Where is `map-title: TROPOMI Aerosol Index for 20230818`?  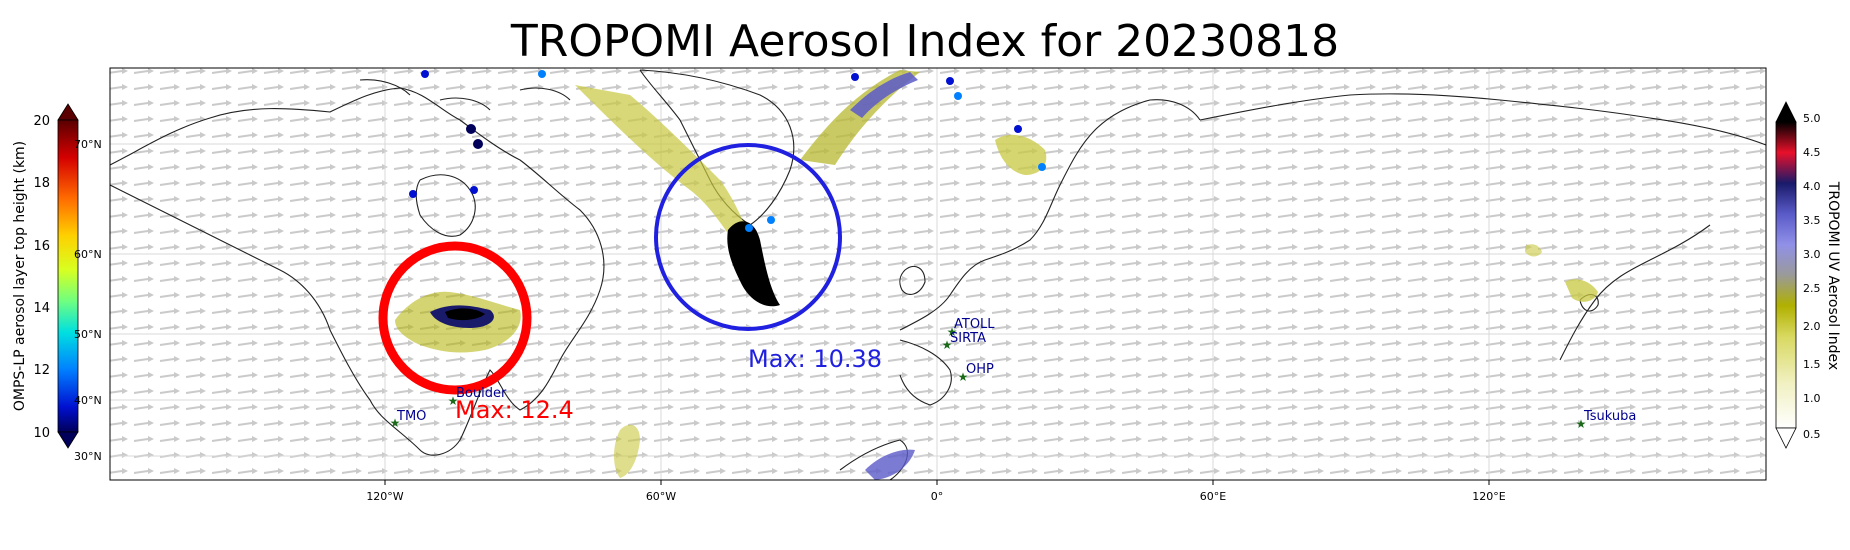
map-title: TROPOMI Aerosol Index for 20230818 is located at coordinates (925, 41).